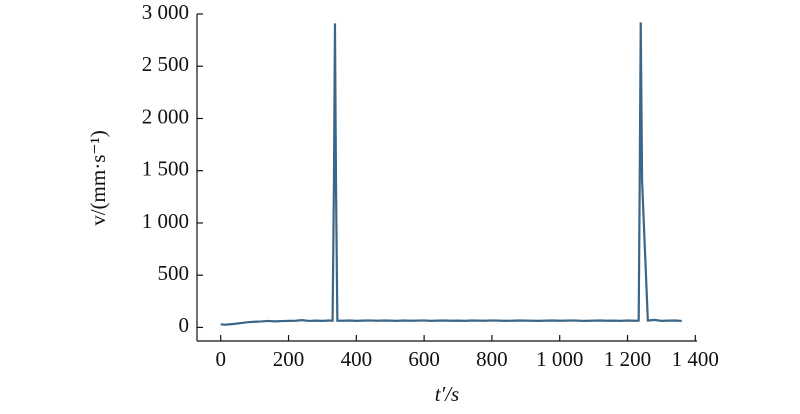  What do you see at coordinates (559, 359) in the screenshot?
I see `x-tick-label: 1 000` at bounding box center [559, 359].